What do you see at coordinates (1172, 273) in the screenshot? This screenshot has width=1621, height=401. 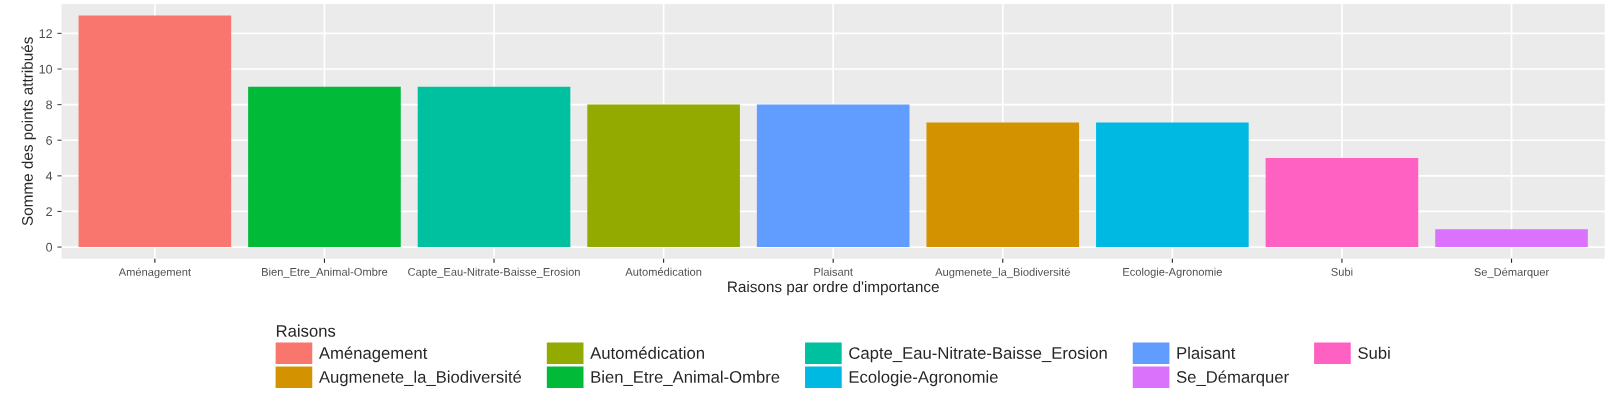 I see `x-tick-label: Ecologie-Agronomie` at bounding box center [1172, 273].